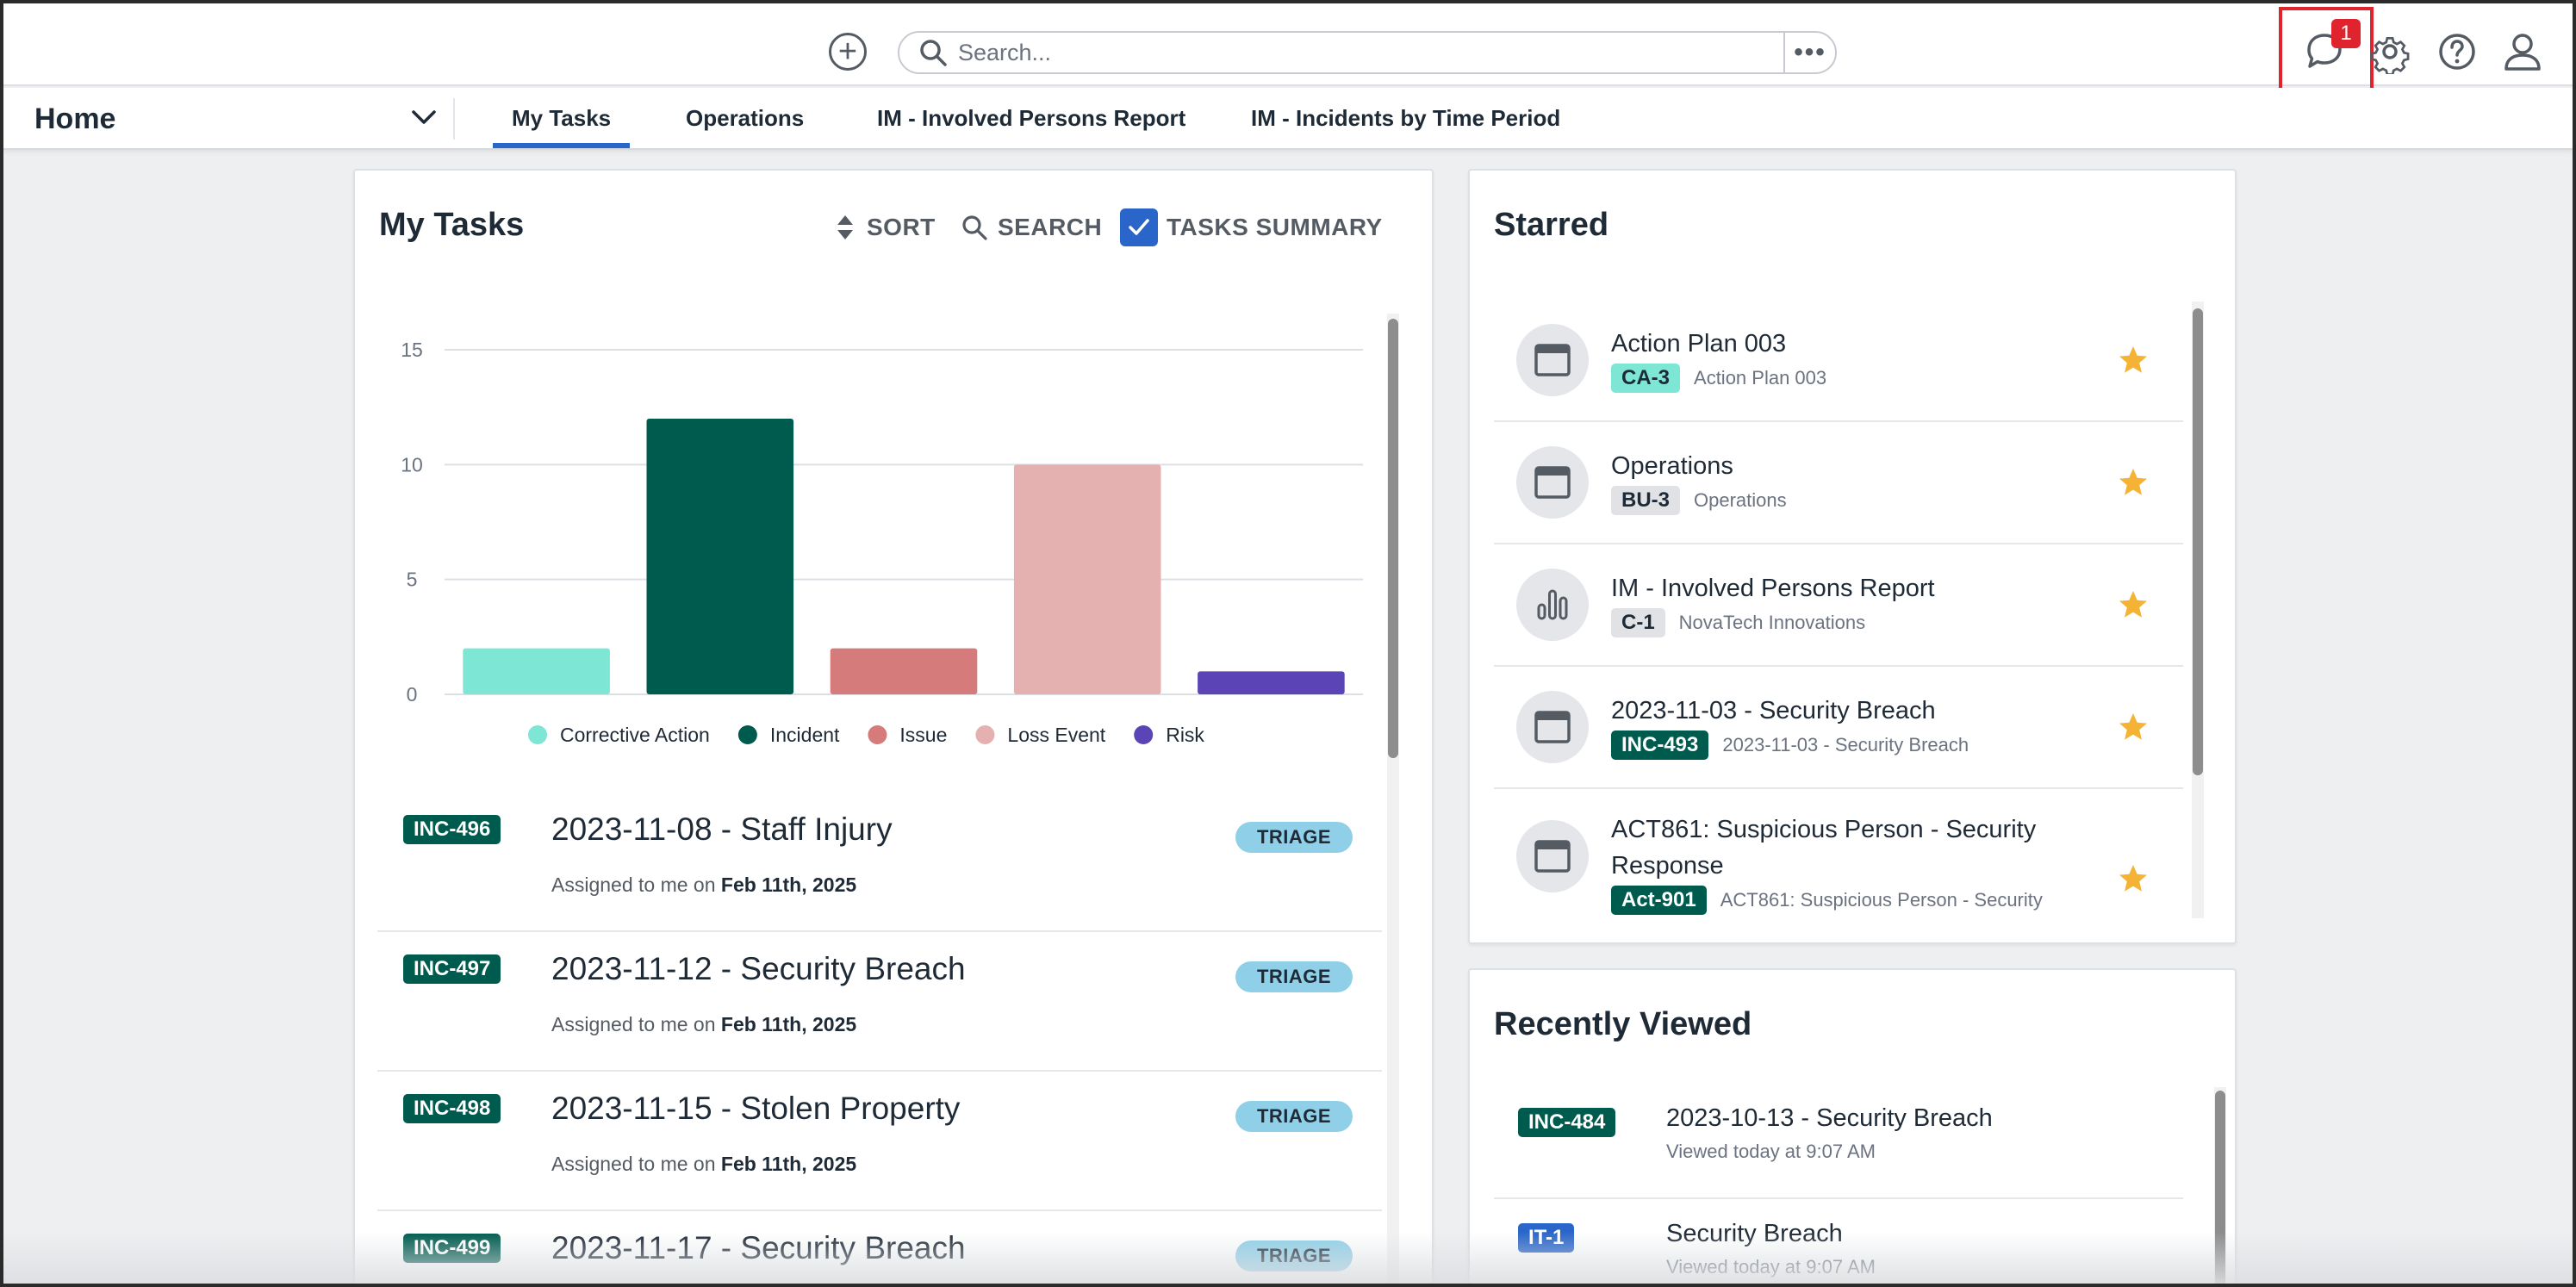 The width and height of the screenshot is (2576, 1287). I want to click on starred-item: Action Plan 003 CA-3 Action Plan 003, so click(1839, 361).